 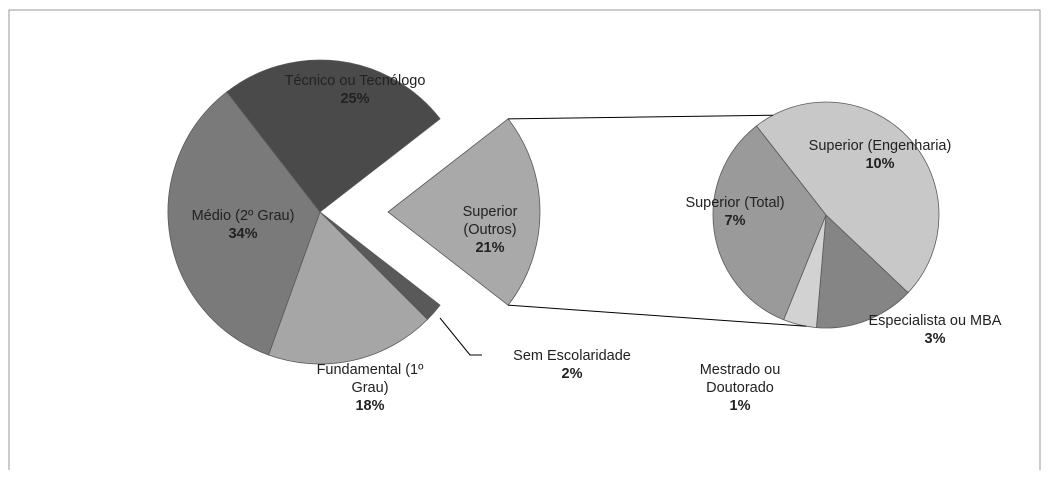 I want to click on category-label: Especialista ou MBA, so click(x=935, y=321).